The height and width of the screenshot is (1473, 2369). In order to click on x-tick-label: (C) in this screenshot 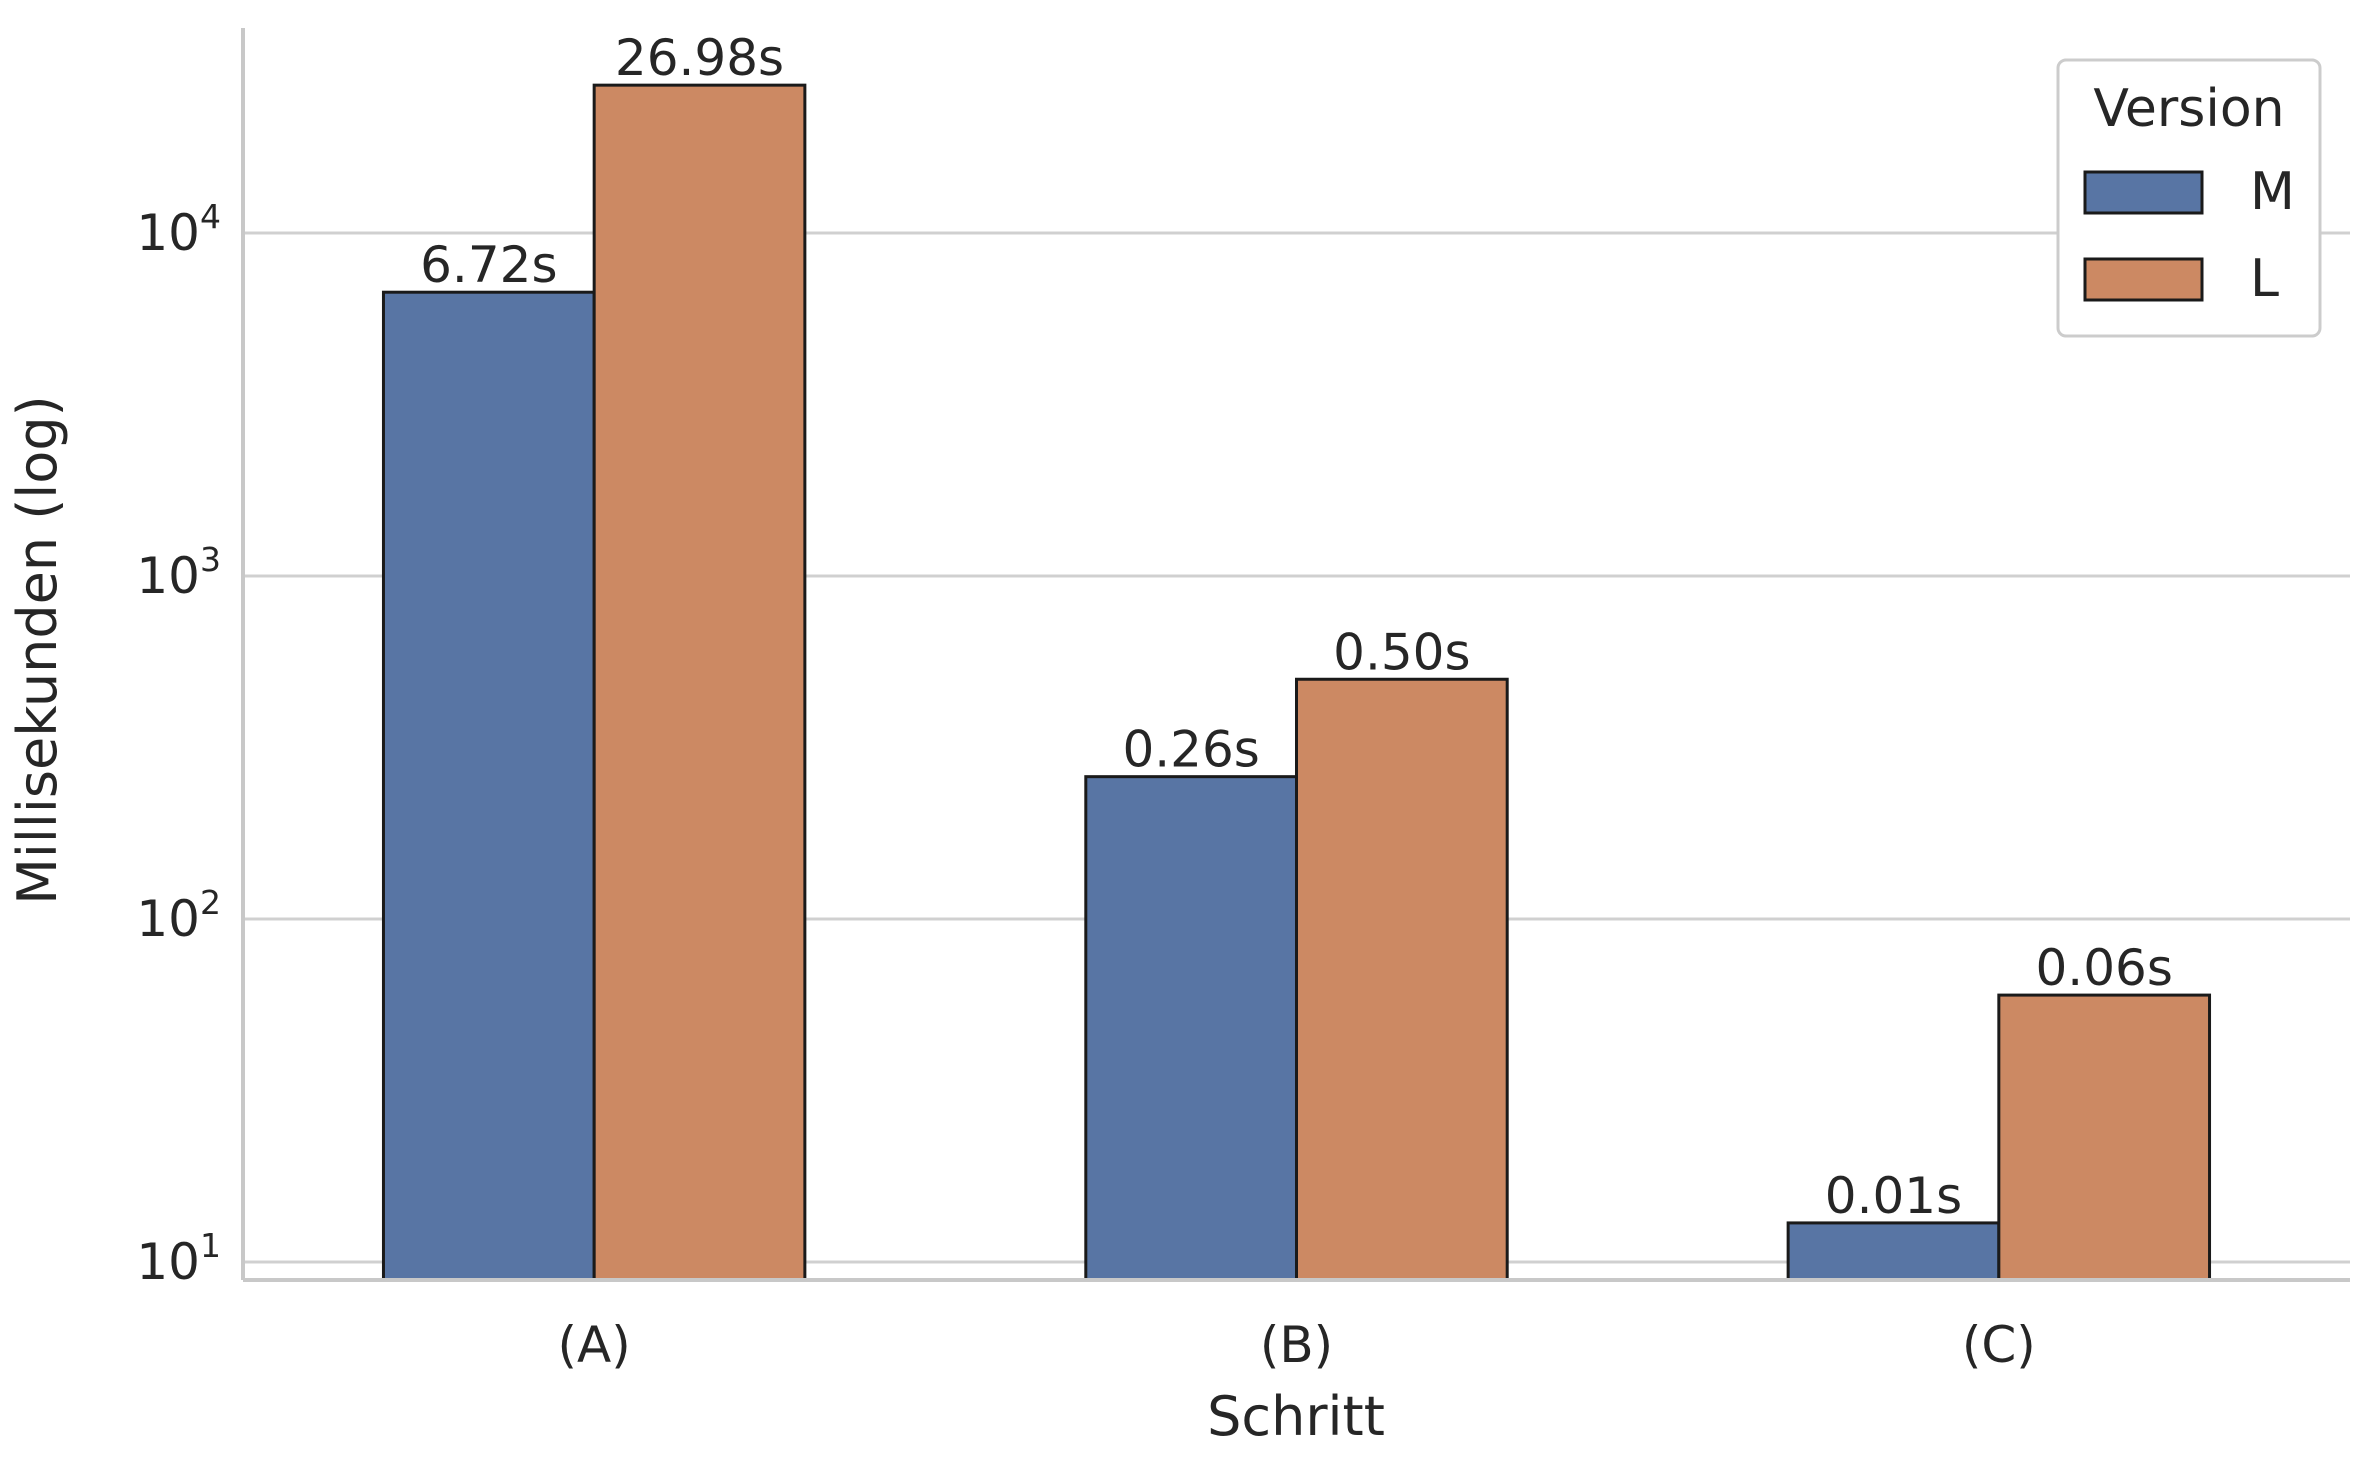, I will do `click(1999, 1345)`.